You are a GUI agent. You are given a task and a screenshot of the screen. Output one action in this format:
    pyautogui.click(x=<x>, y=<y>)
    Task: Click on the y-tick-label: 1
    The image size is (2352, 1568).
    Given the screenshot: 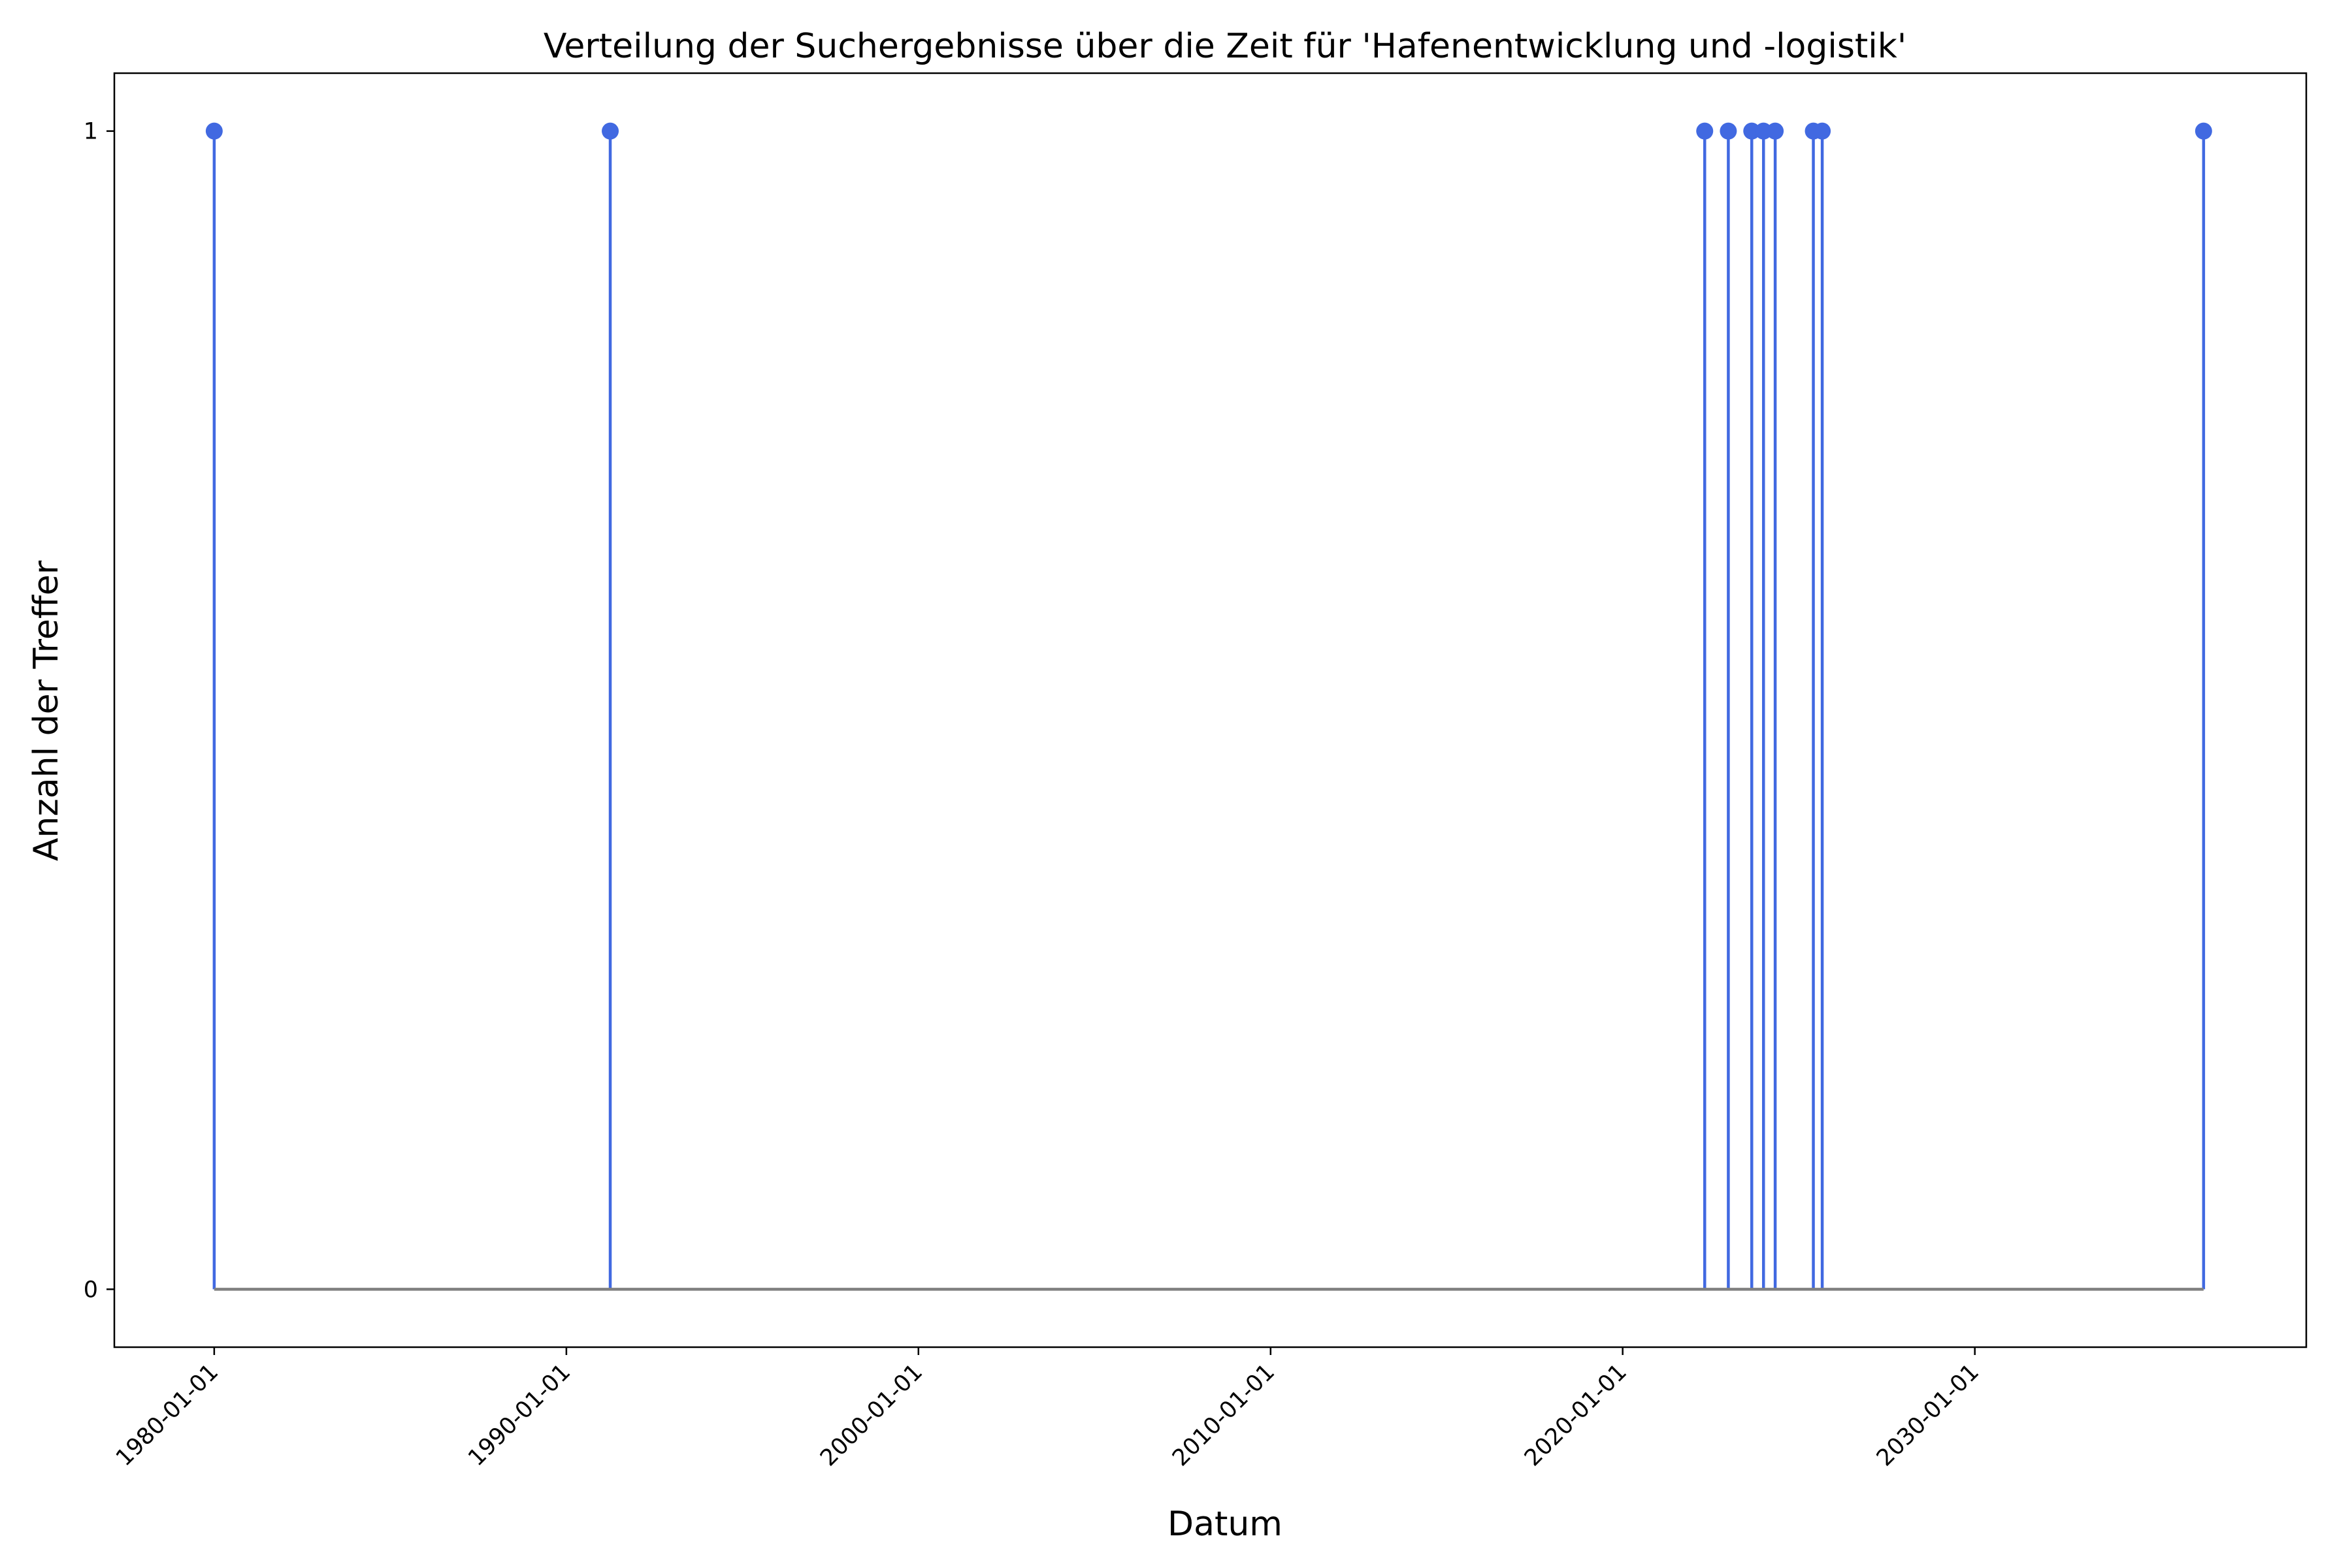 What is the action you would take?
    pyautogui.click(x=91, y=132)
    